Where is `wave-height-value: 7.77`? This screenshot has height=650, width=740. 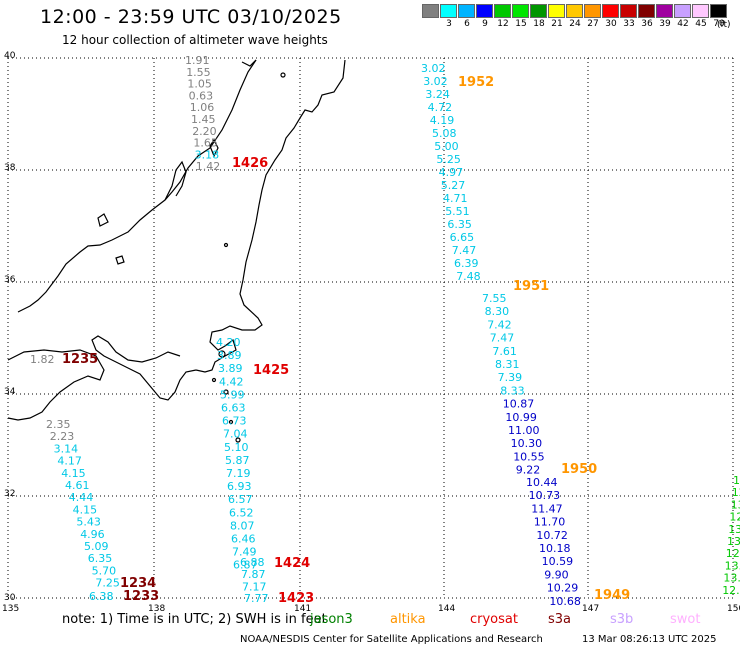 wave-height-value: 7.77 is located at coordinates (256, 598).